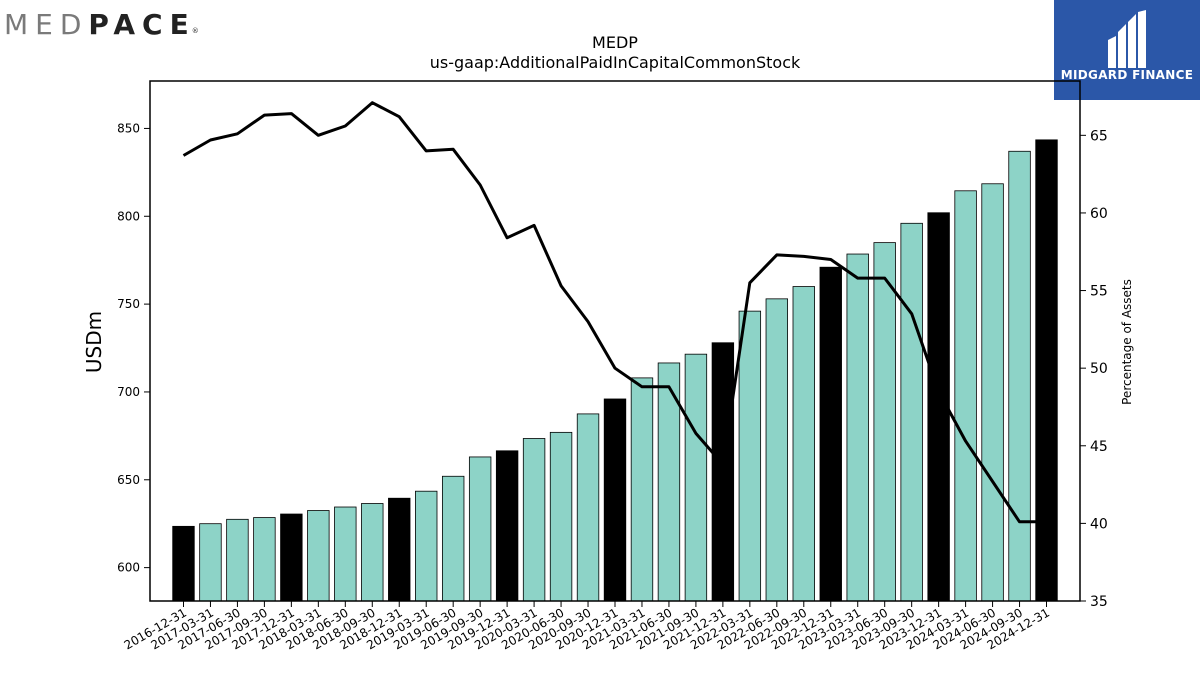 Image resolution: width=1200 pixels, height=675 pixels. Describe the element at coordinates (128, 304) in the screenshot. I see `y-tick-label-750: 750` at that location.